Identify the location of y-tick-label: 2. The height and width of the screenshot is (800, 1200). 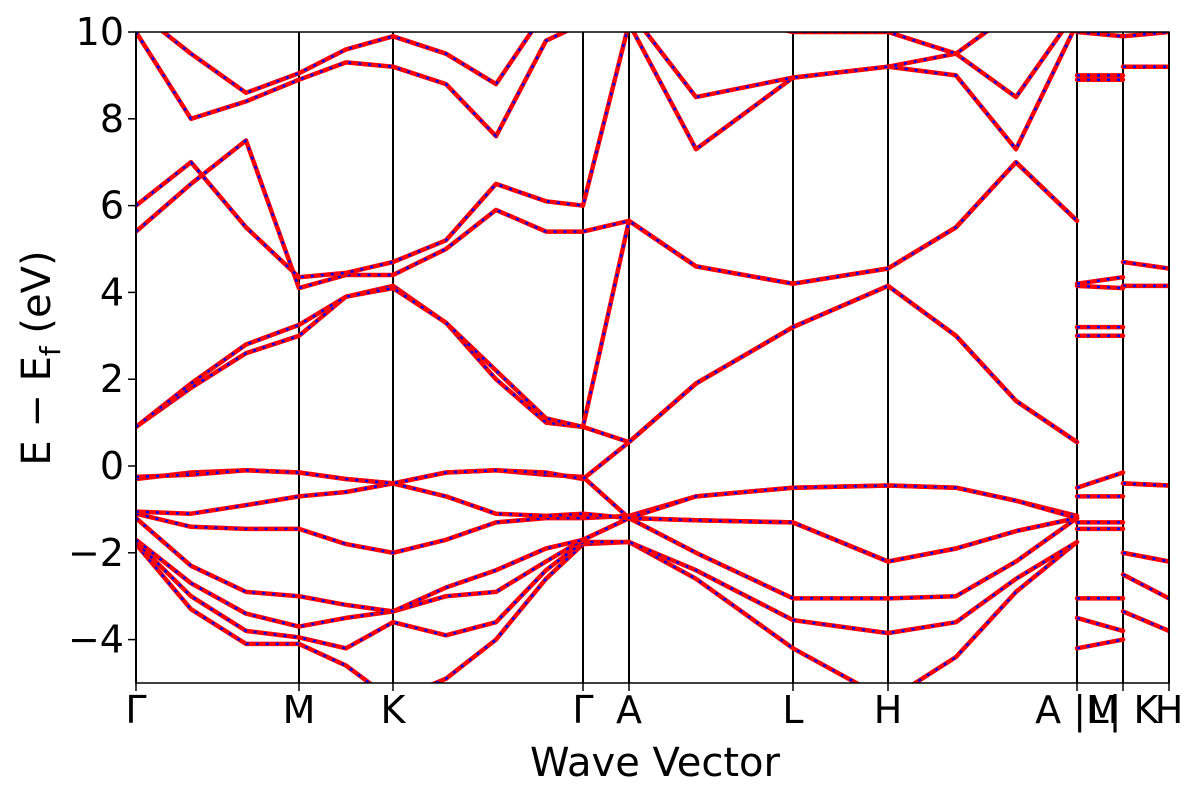
(112, 379).